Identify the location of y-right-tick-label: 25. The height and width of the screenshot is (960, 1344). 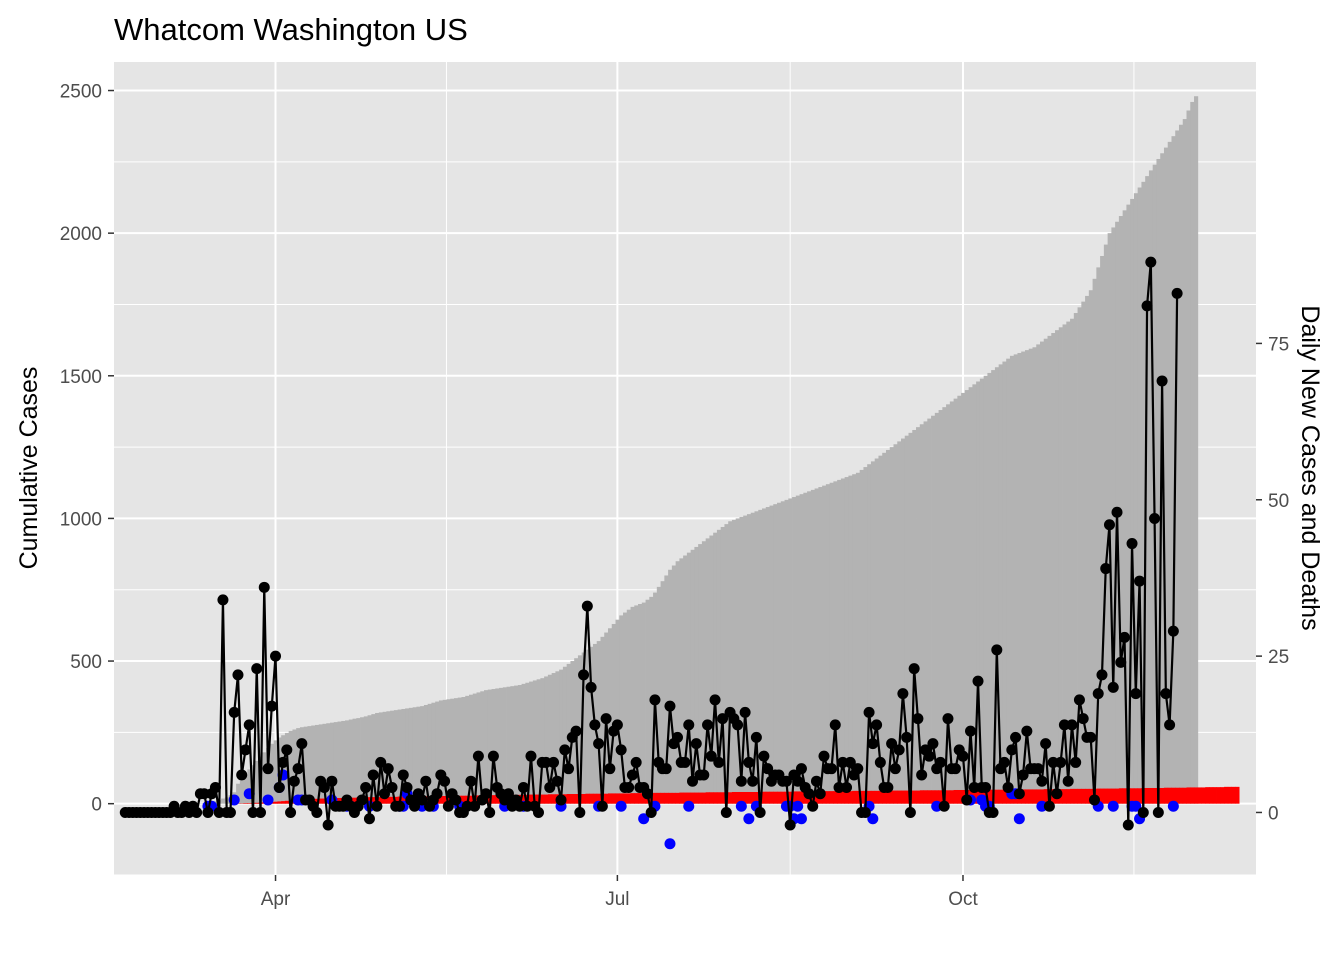
(1278, 657).